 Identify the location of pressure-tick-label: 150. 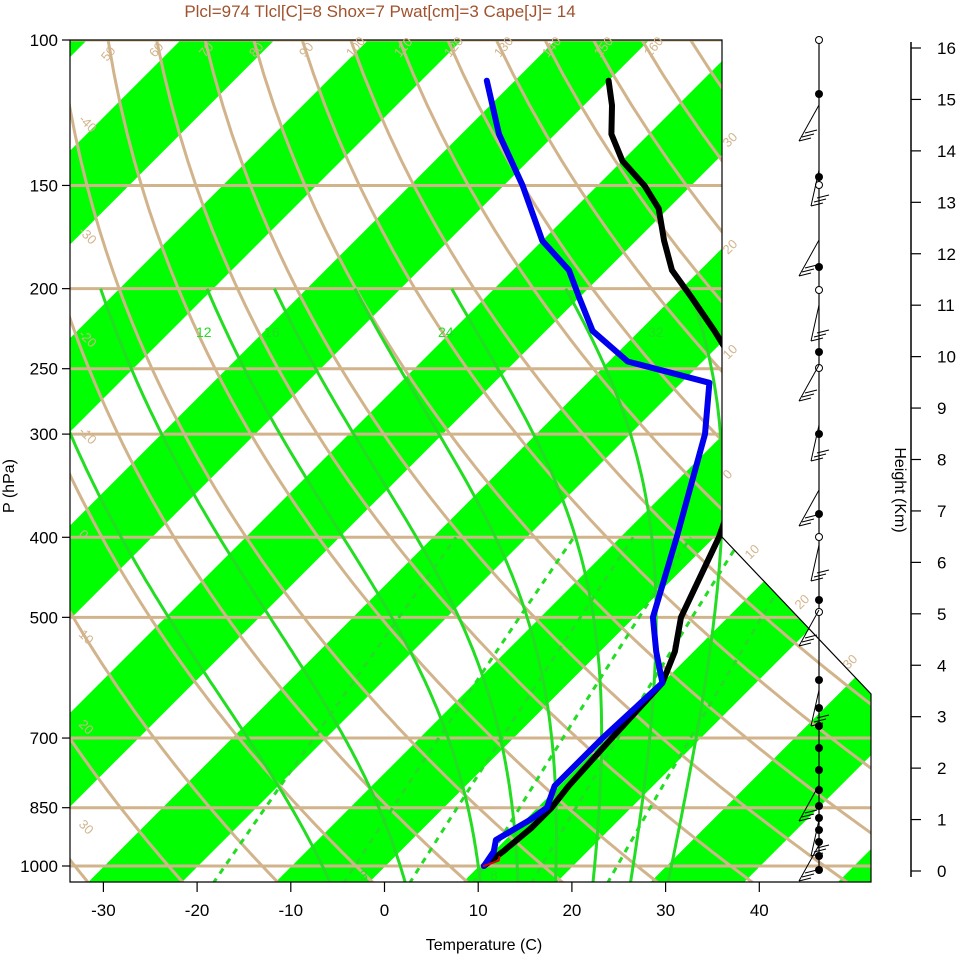
(44, 185).